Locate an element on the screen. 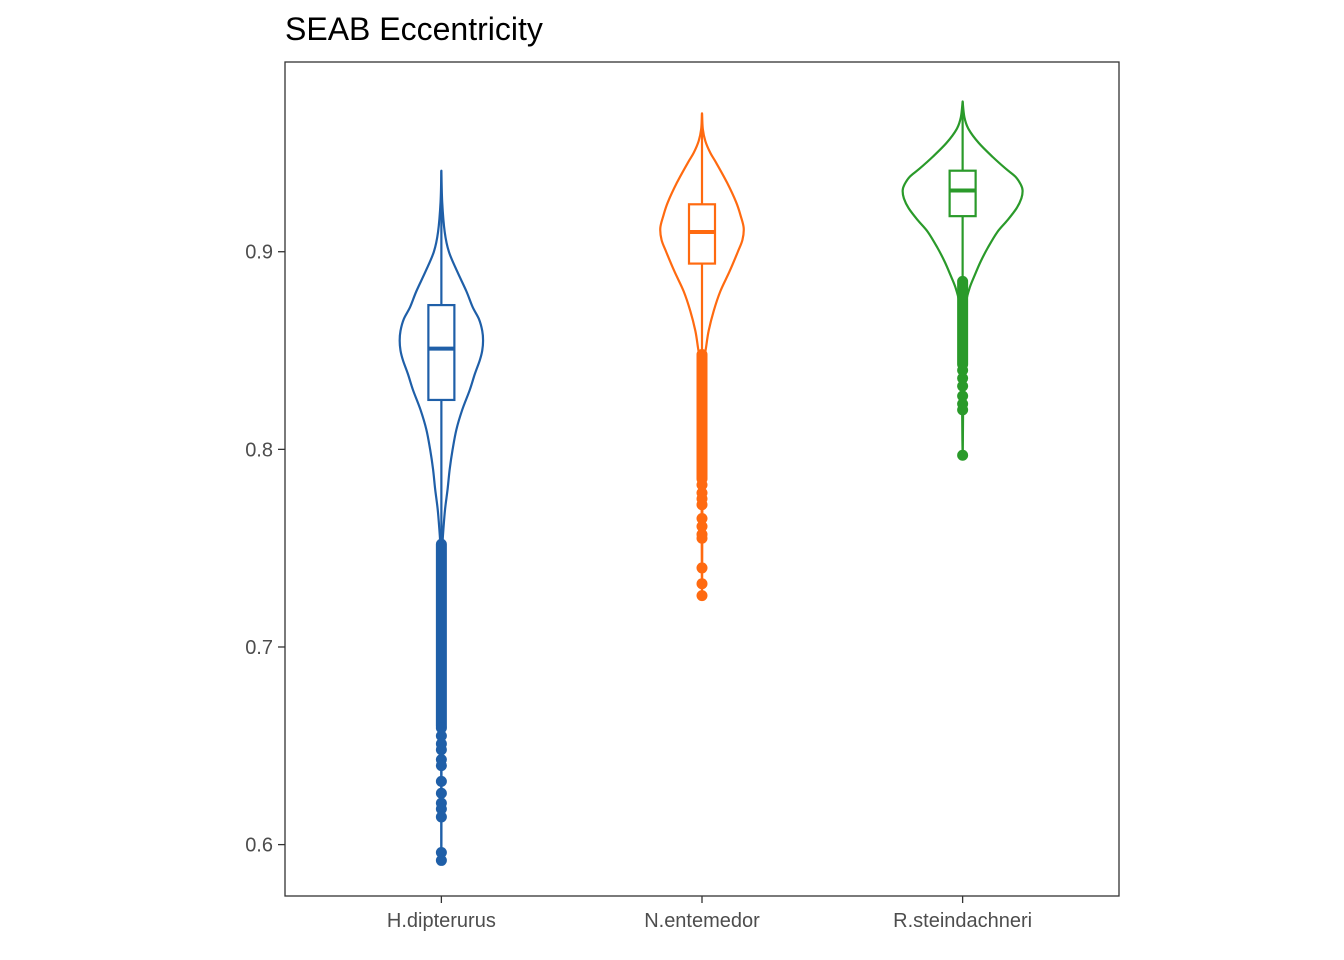 The width and height of the screenshot is (1344, 960). y-tick-label: 0.7 is located at coordinates (259, 648).